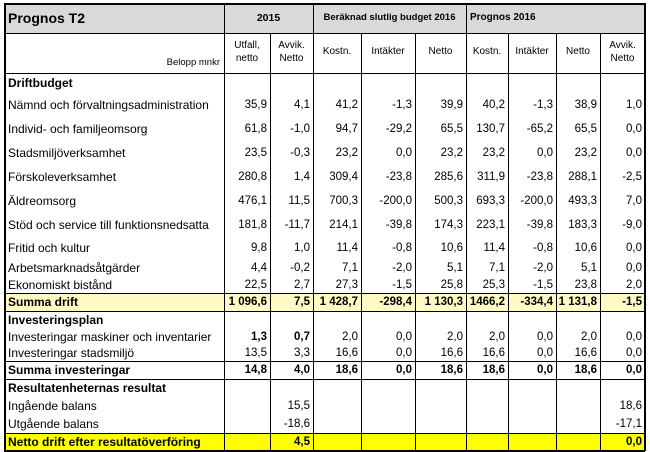  Describe the element at coordinates (490, 225) in the screenshot. I see `table-cell: 223,1` at that location.